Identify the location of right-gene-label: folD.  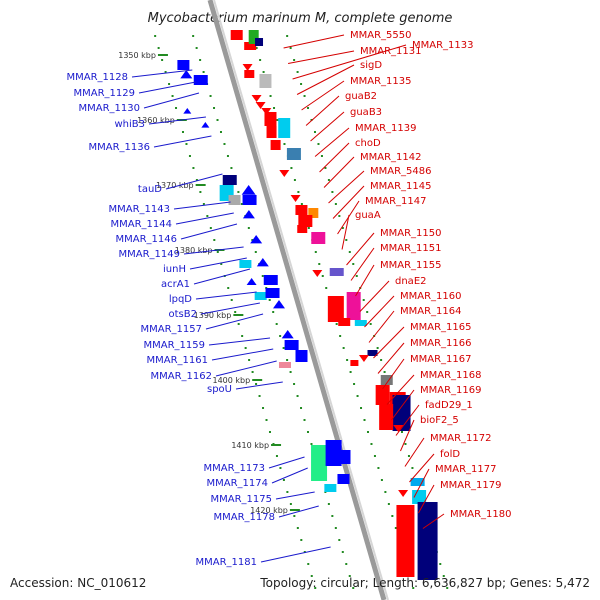
(450, 454).